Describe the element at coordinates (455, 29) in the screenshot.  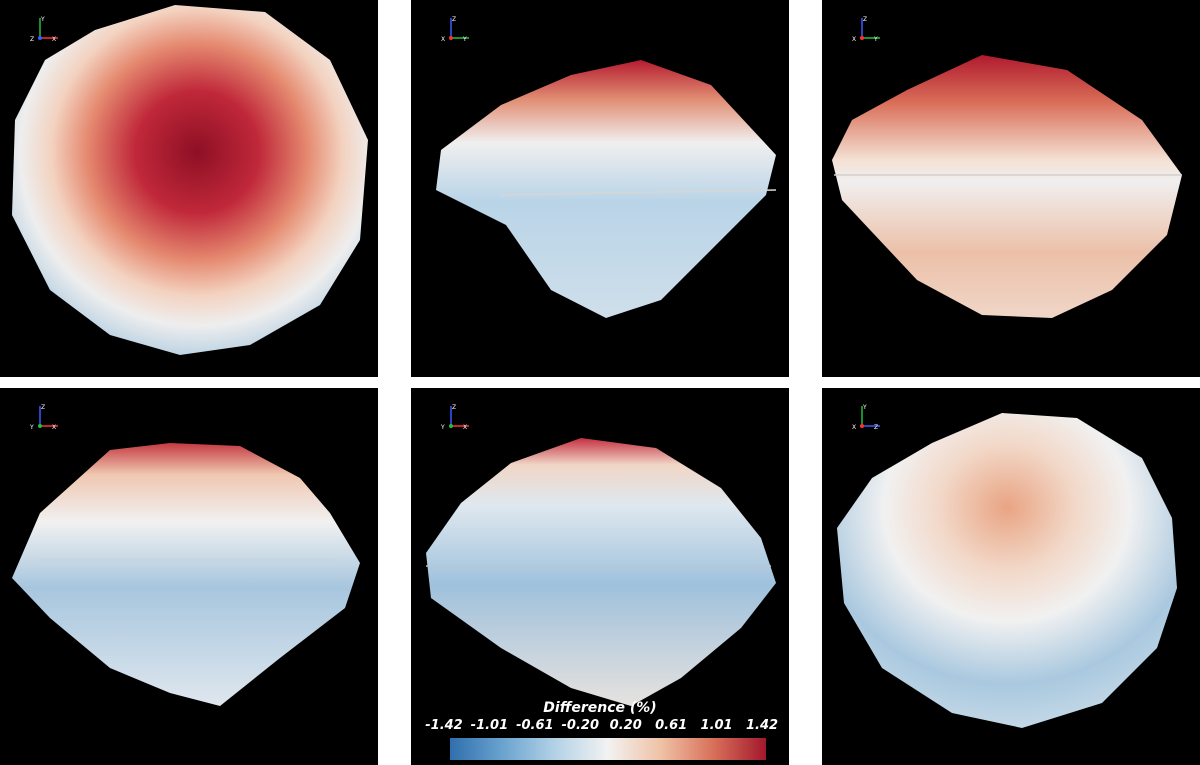
I see `axis-triad-2: Z X Y` at that location.